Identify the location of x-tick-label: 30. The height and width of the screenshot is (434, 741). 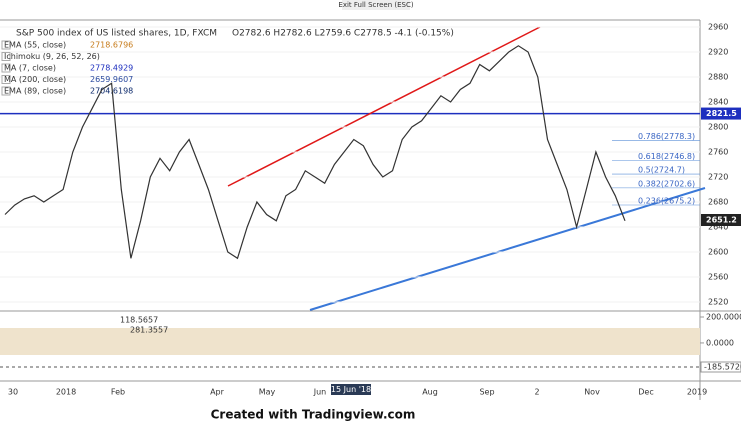
(13, 392).